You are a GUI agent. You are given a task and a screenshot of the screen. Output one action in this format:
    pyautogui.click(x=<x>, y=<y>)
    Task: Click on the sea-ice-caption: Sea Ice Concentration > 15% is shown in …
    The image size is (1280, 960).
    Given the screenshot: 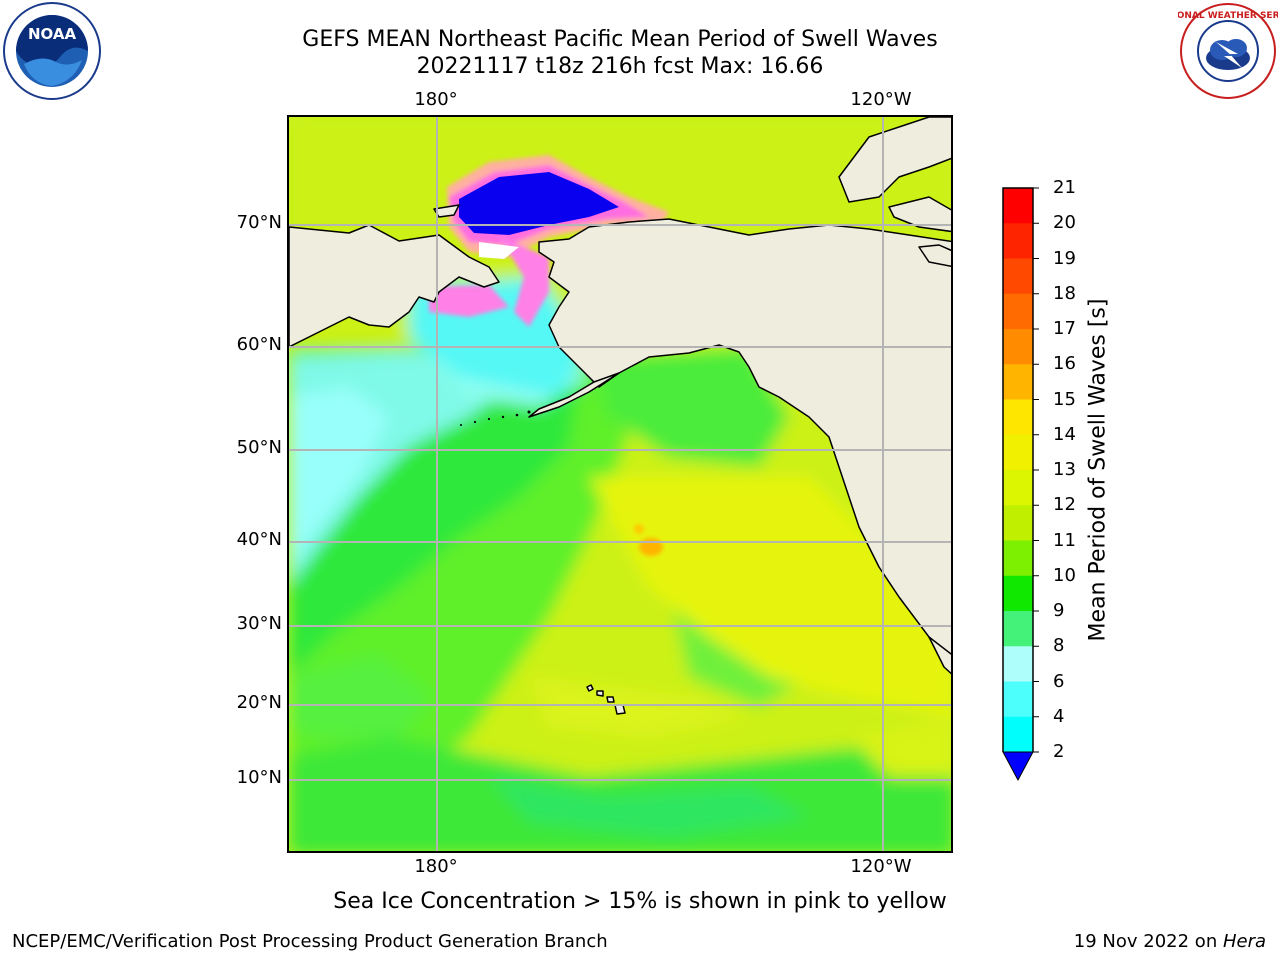 What is the action you would take?
    pyautogui.click(x=640, y=901)
    